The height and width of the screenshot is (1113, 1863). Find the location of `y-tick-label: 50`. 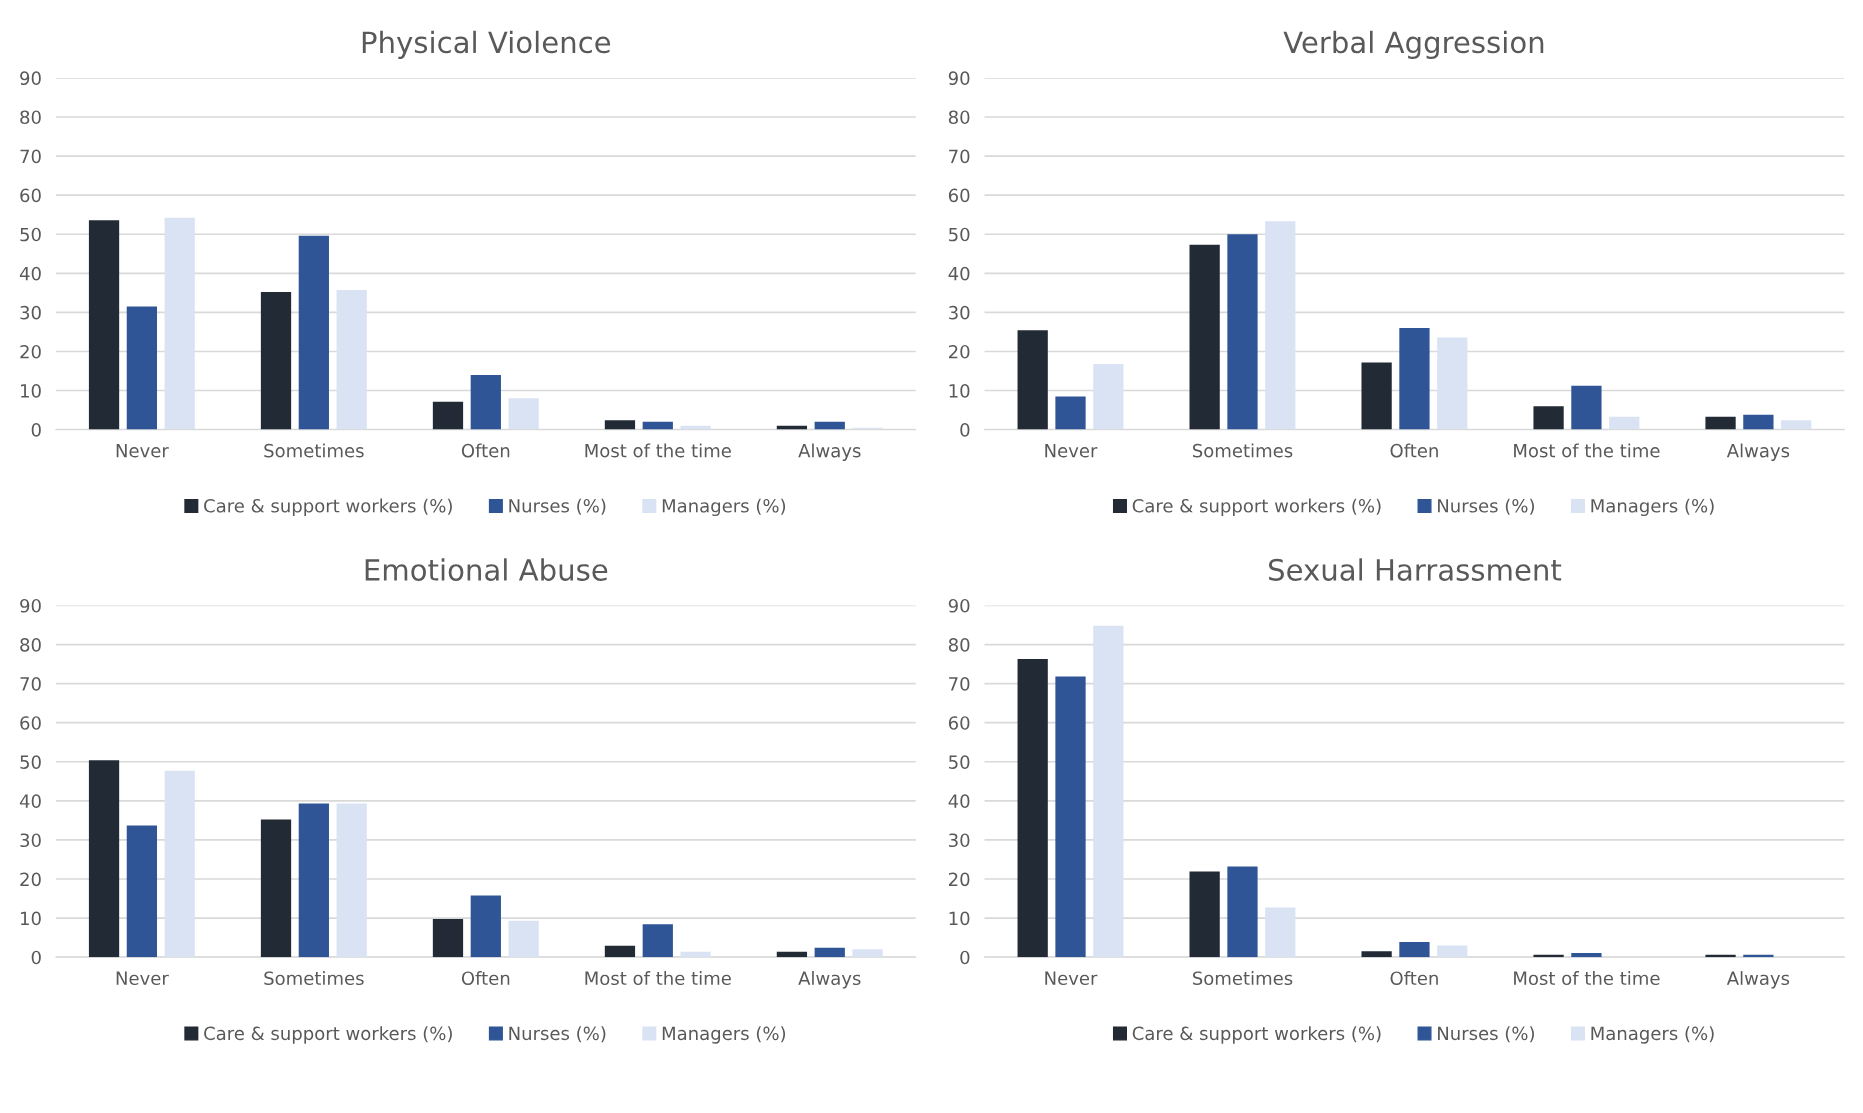

y-tick-label: 50 is located at coordinates (959, 762).